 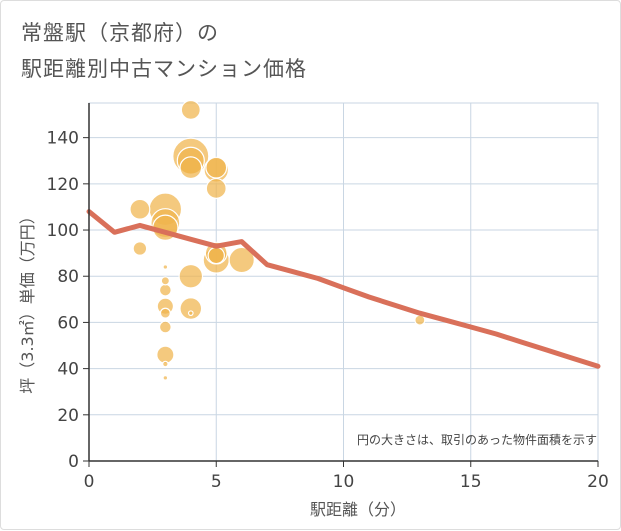 I want to click on y-axis-label: 坪（3.3㎡）単価（万円）, so click(x=27, y=300).